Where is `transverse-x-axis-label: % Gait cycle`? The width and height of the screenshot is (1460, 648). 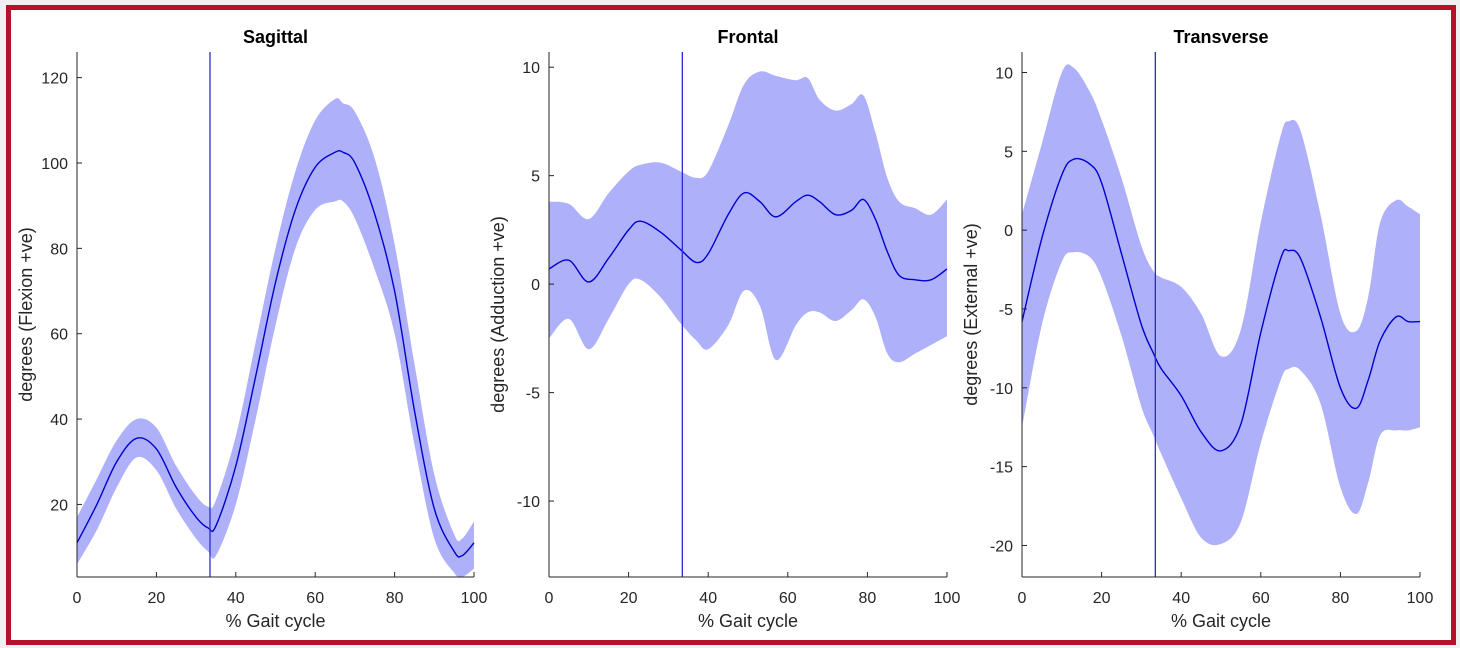
transverse-x-axis-label: % Gait cycle is located at coordinates (1221, 621).